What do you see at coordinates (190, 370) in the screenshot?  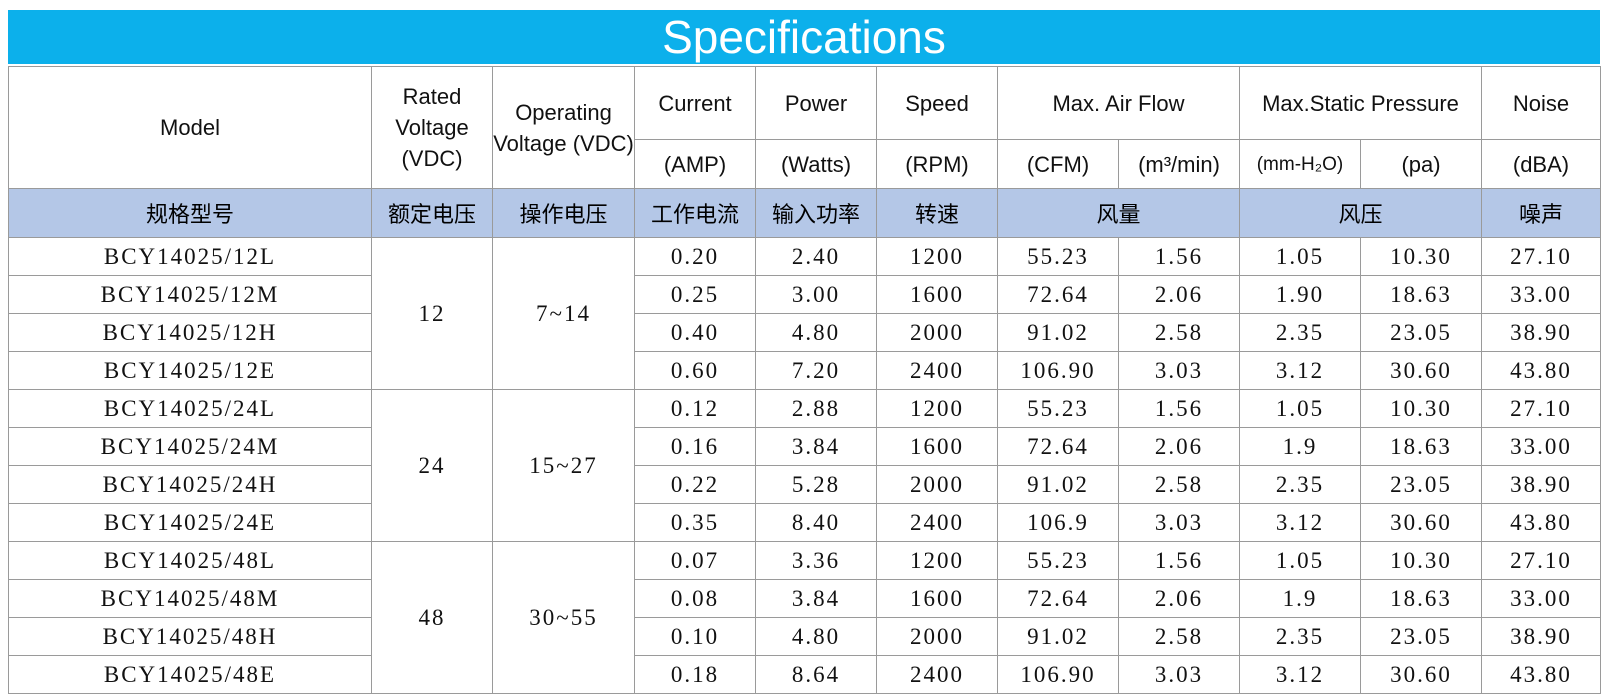 I see `model-cell: BCY14025/12E` at bounding box center [190, 370].